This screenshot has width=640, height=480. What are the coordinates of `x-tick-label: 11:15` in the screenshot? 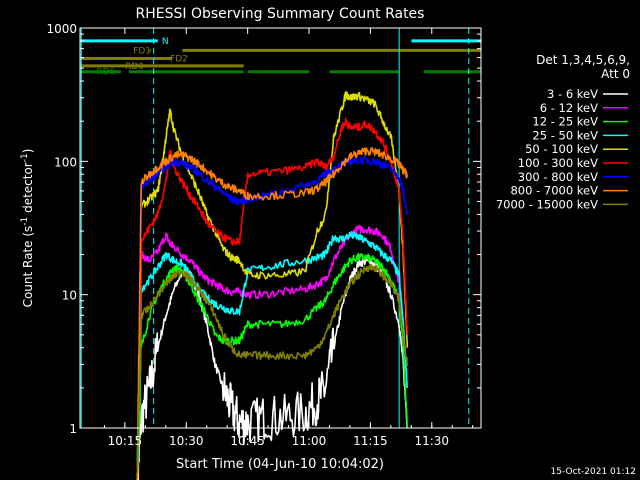 It's located at (370, 441).